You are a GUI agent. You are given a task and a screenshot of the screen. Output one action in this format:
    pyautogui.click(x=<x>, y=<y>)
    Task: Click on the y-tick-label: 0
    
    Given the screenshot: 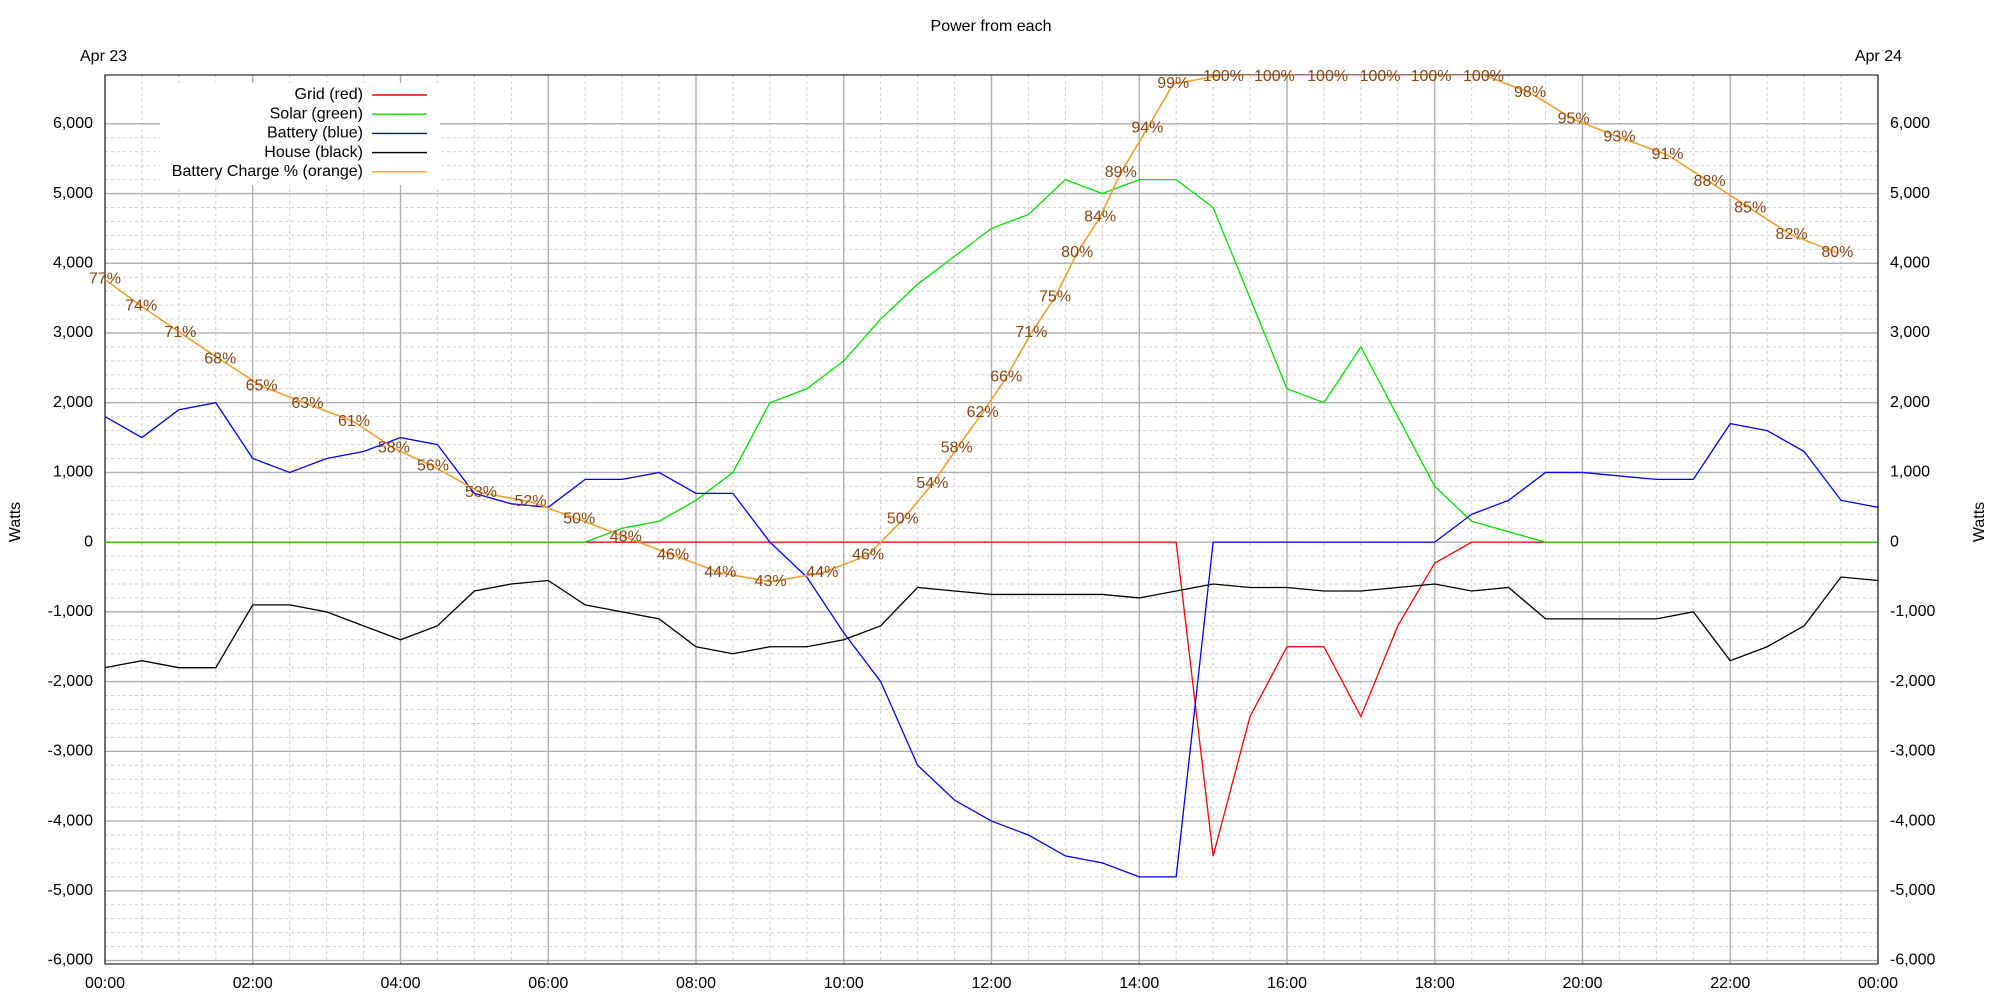 What is the action you would take?
    pyautogui.click(x=88, y=541)
    